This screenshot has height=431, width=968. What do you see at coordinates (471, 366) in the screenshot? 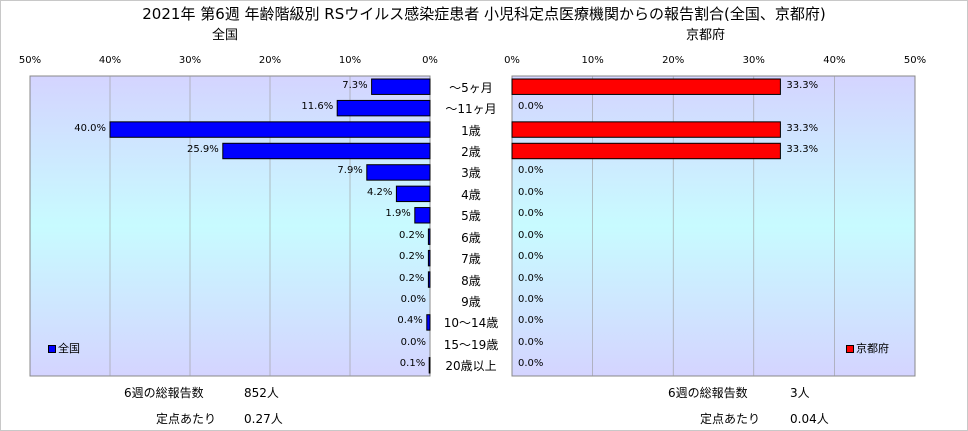
I see `category-label: 20歳以上` at bounding box center [471, 366].